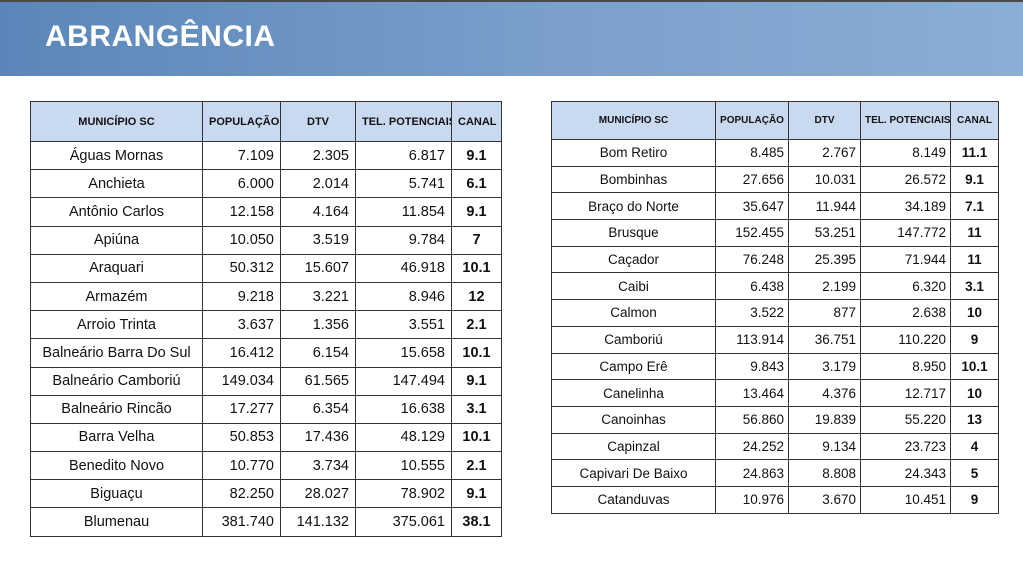 The width and height of the screenshot is (1023, 574). What do you see at coordinates (160, 36) in the screenshot?
I see `title: ABRANGÊNCIA` at bounding box center [160, 36].